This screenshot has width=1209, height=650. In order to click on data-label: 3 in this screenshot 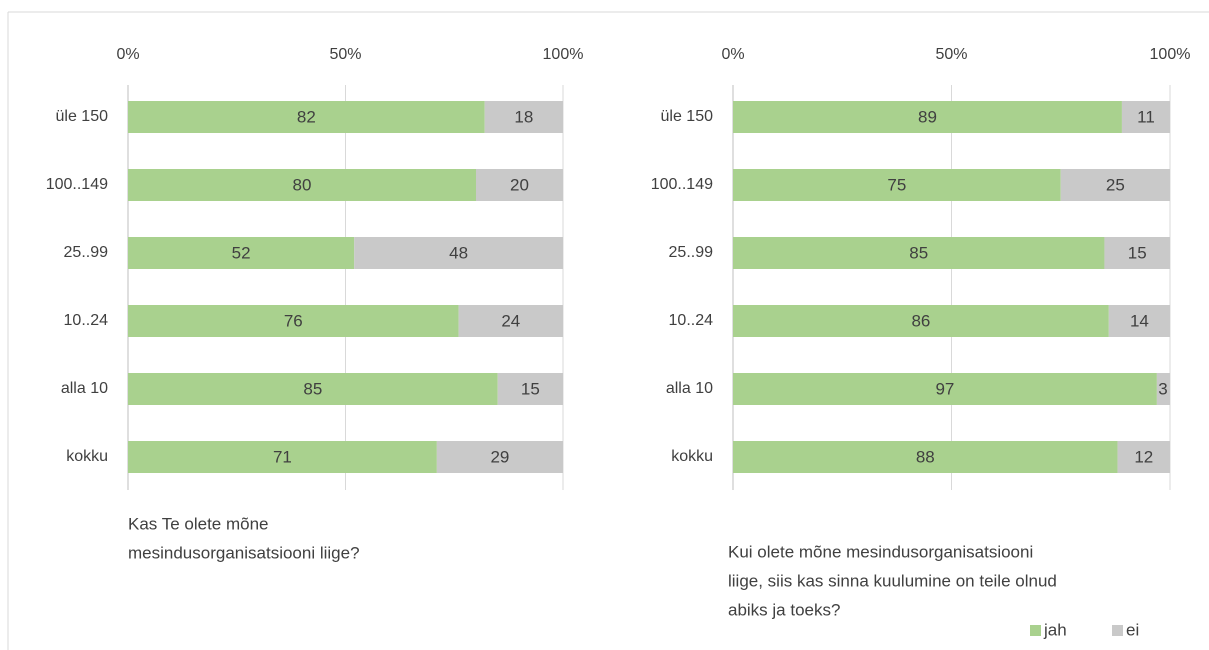, I will do `click(1162, 388)`.